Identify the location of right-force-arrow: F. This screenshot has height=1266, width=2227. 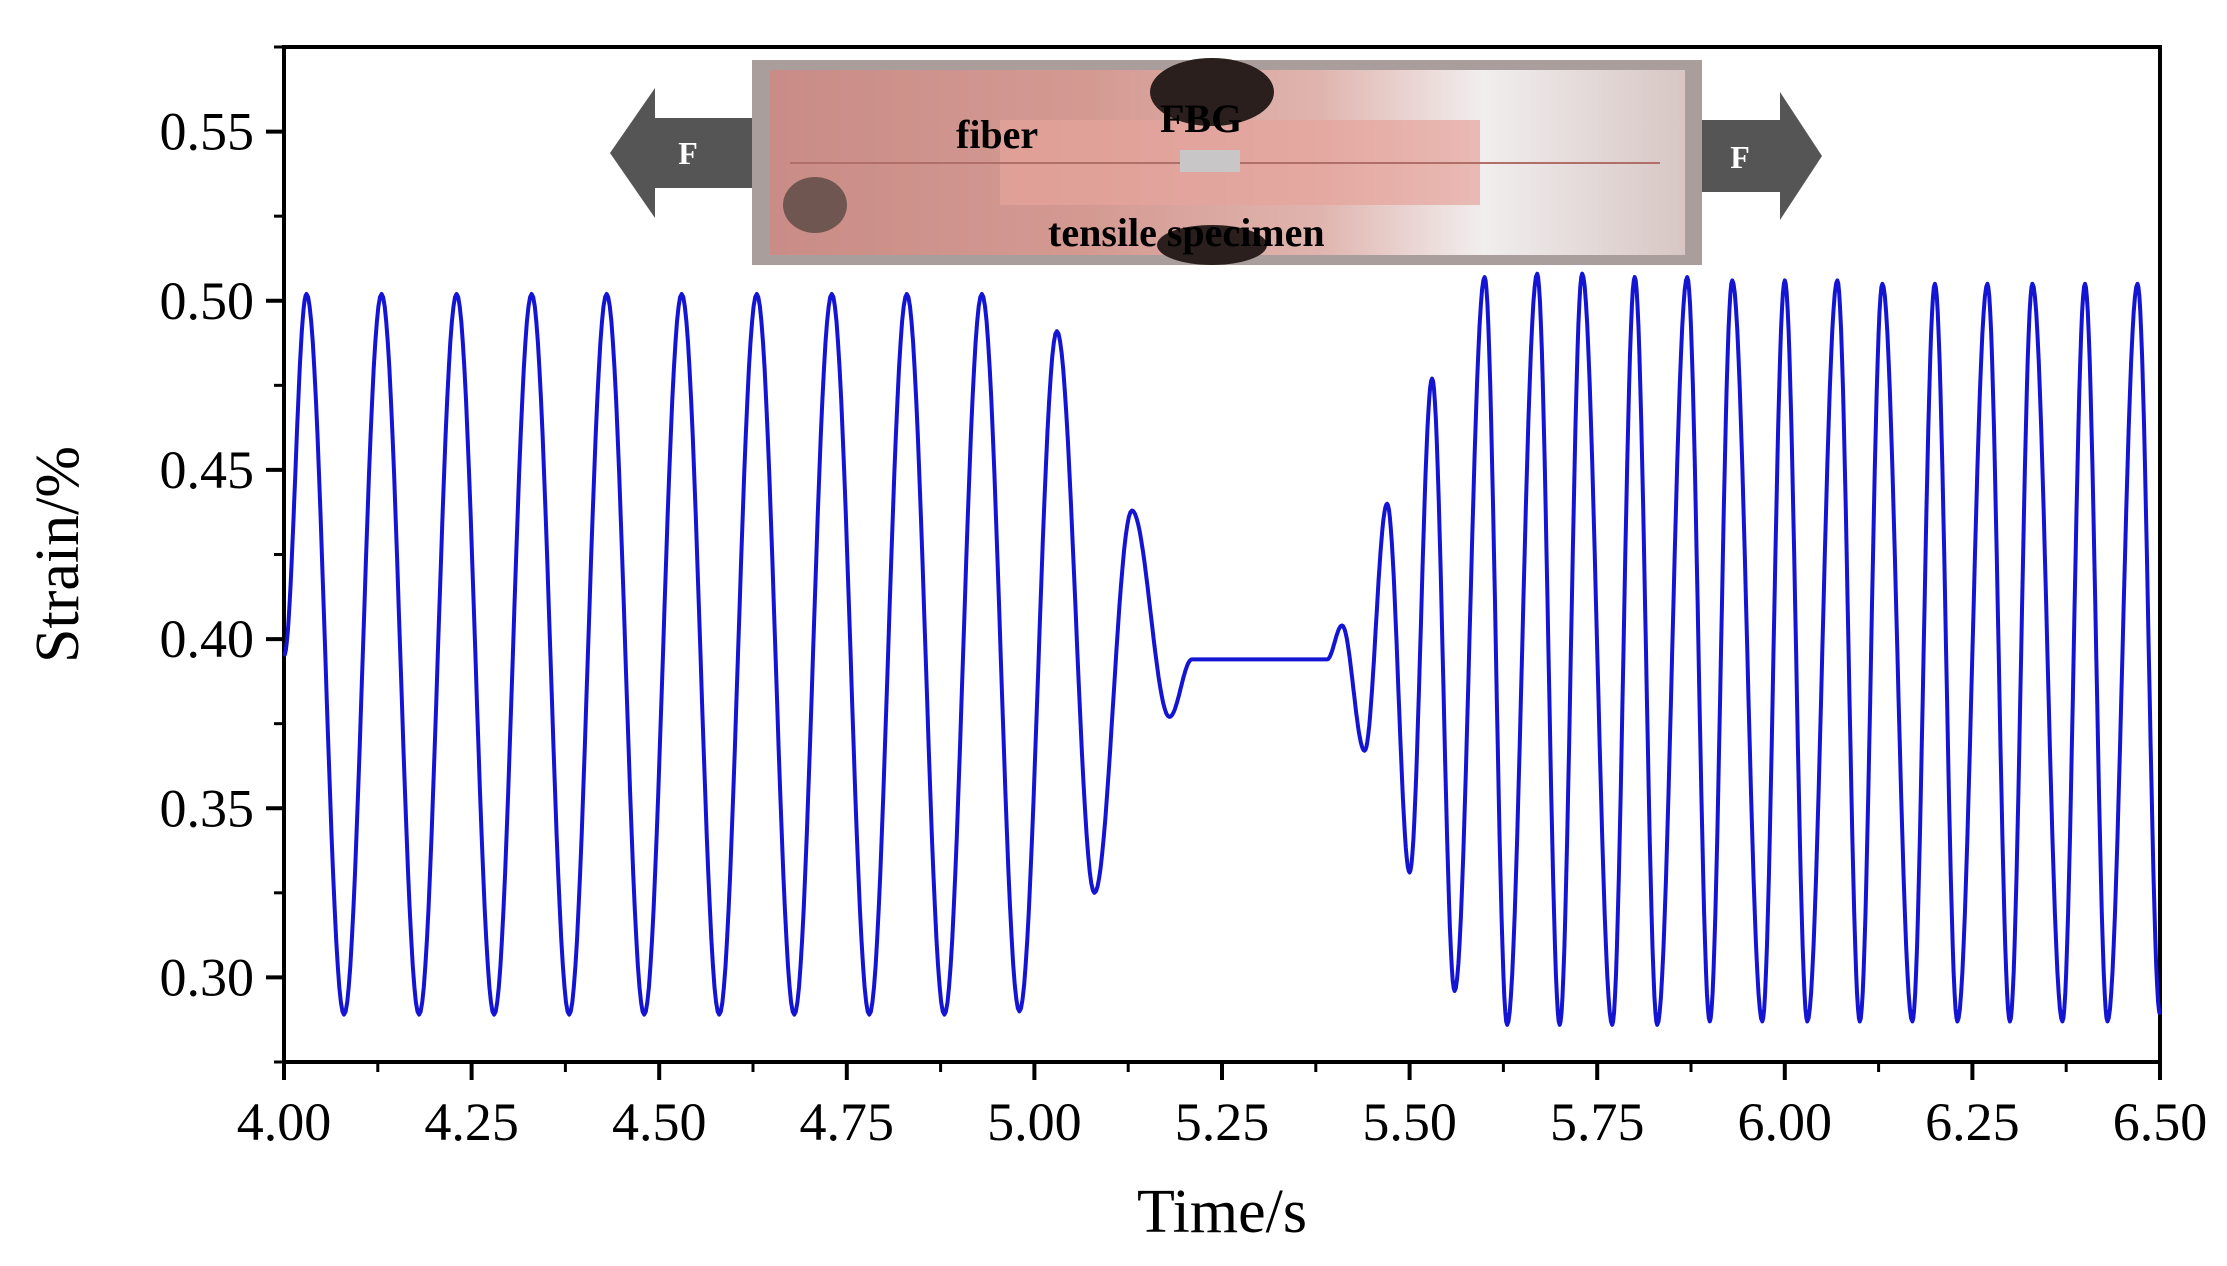
(1762, 156).